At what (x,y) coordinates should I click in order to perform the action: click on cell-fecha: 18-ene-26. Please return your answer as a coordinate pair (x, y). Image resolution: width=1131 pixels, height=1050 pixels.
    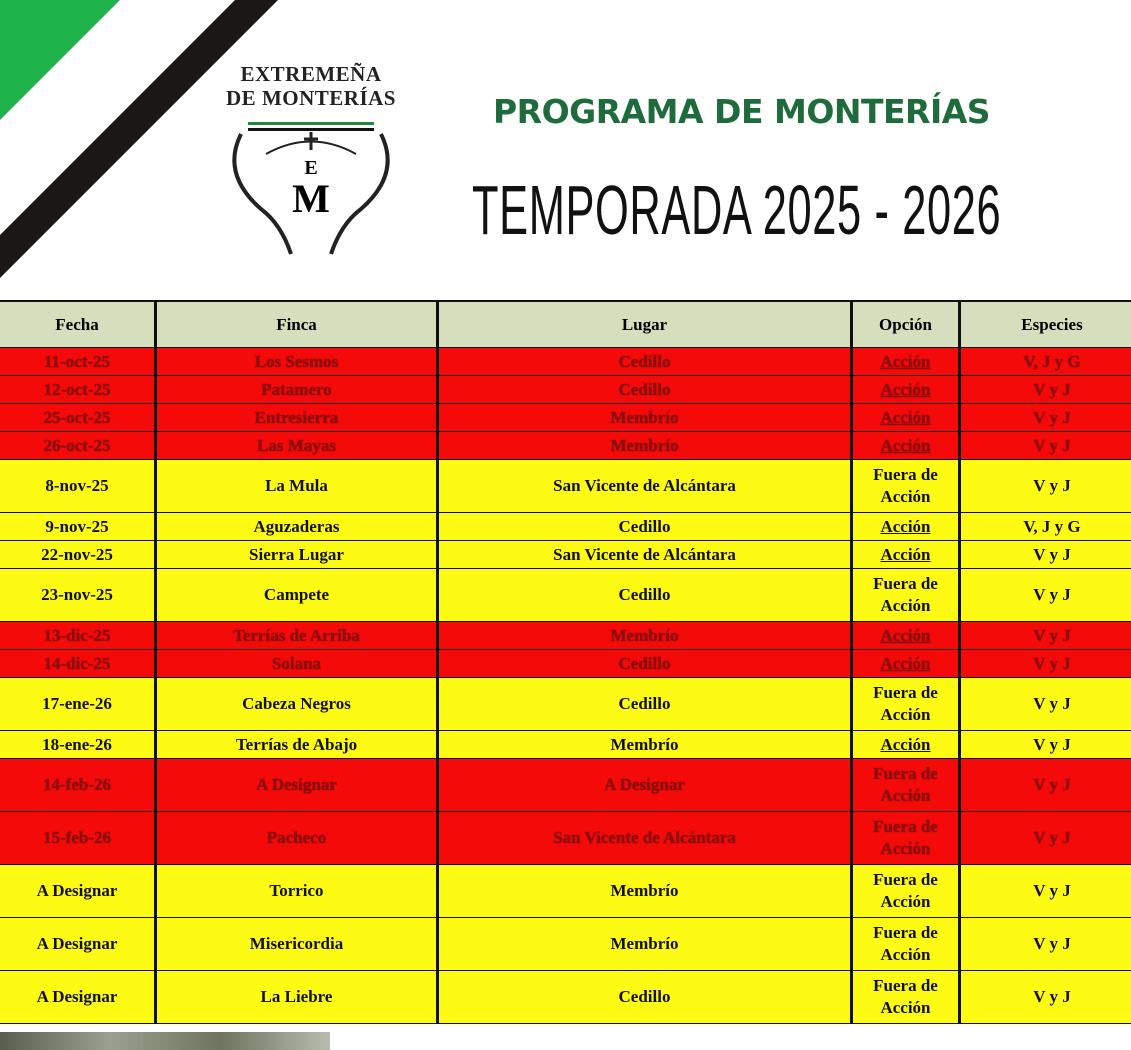
    Looking at the image, I should click on (77, 744).